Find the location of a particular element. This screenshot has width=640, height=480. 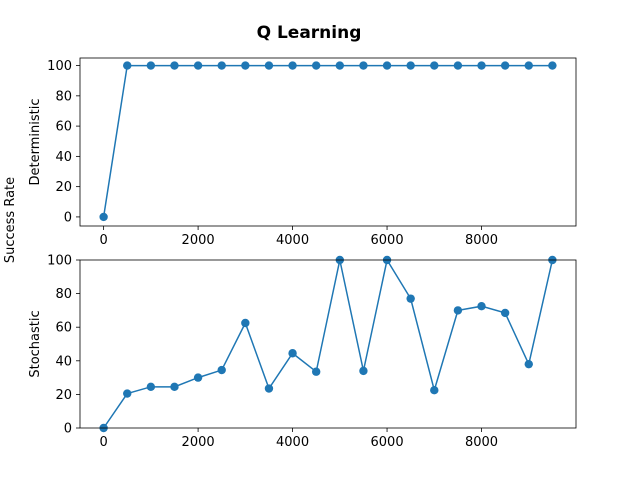

shared-y-axis-label: Success Rate is located at coordinates (10, 220).